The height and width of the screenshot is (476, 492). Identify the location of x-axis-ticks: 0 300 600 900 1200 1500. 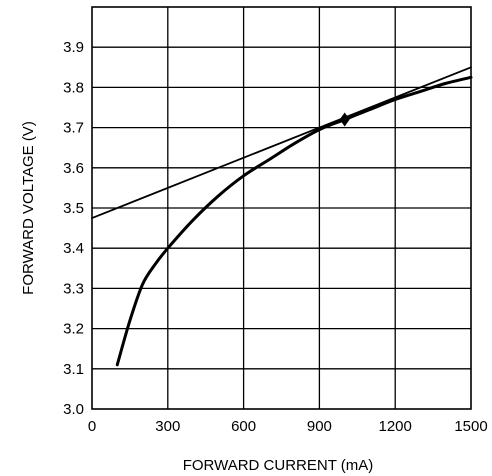
(288, 426).